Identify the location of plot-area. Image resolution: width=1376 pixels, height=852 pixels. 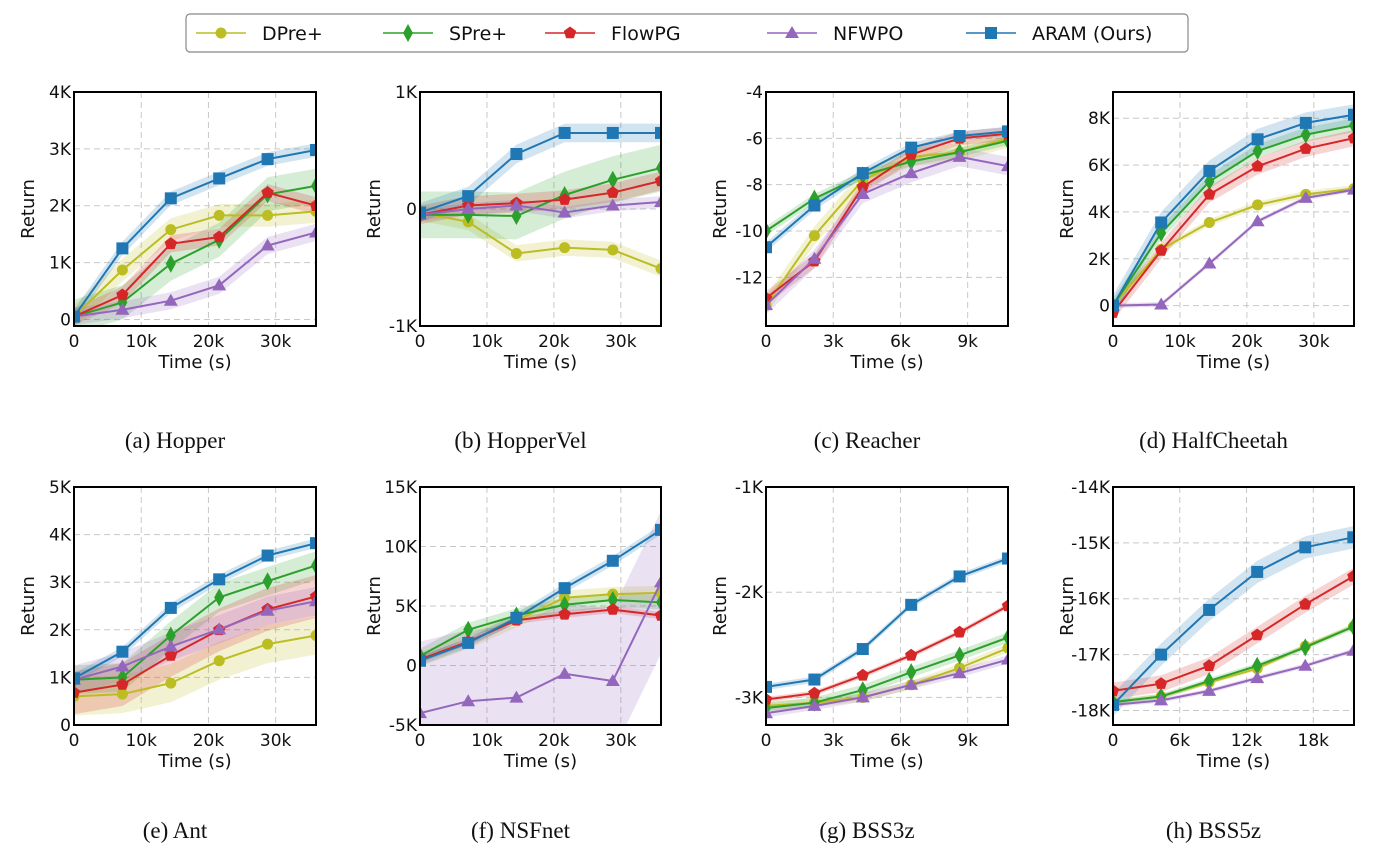
(195, 626).